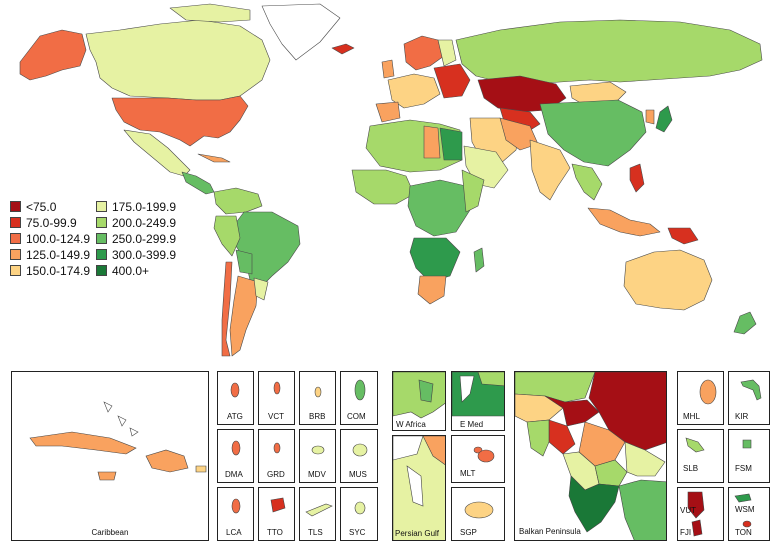 The height and width of the screenshot is (549, 780). I want to click on legend-item: <75.0, so click(33, 206).